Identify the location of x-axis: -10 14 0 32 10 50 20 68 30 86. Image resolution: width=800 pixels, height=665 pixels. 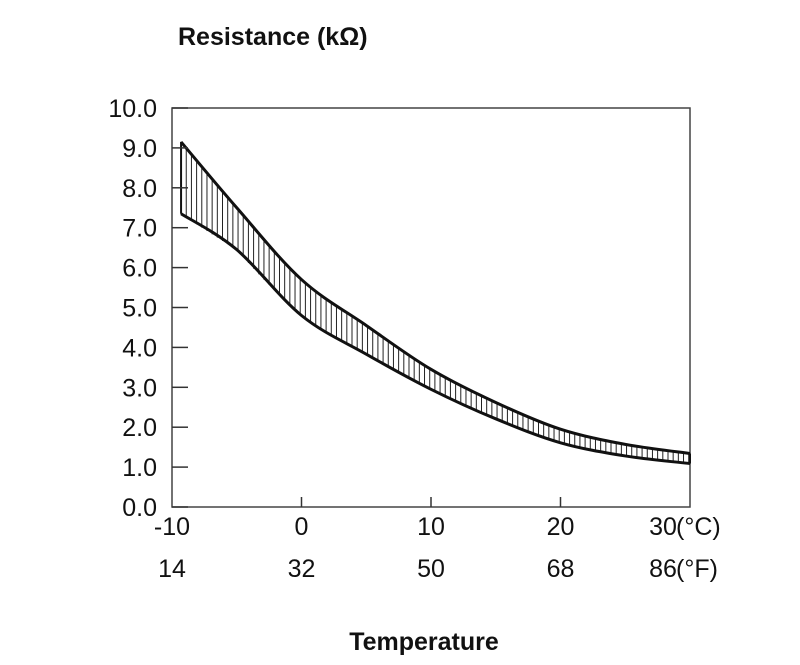
(415, 540).